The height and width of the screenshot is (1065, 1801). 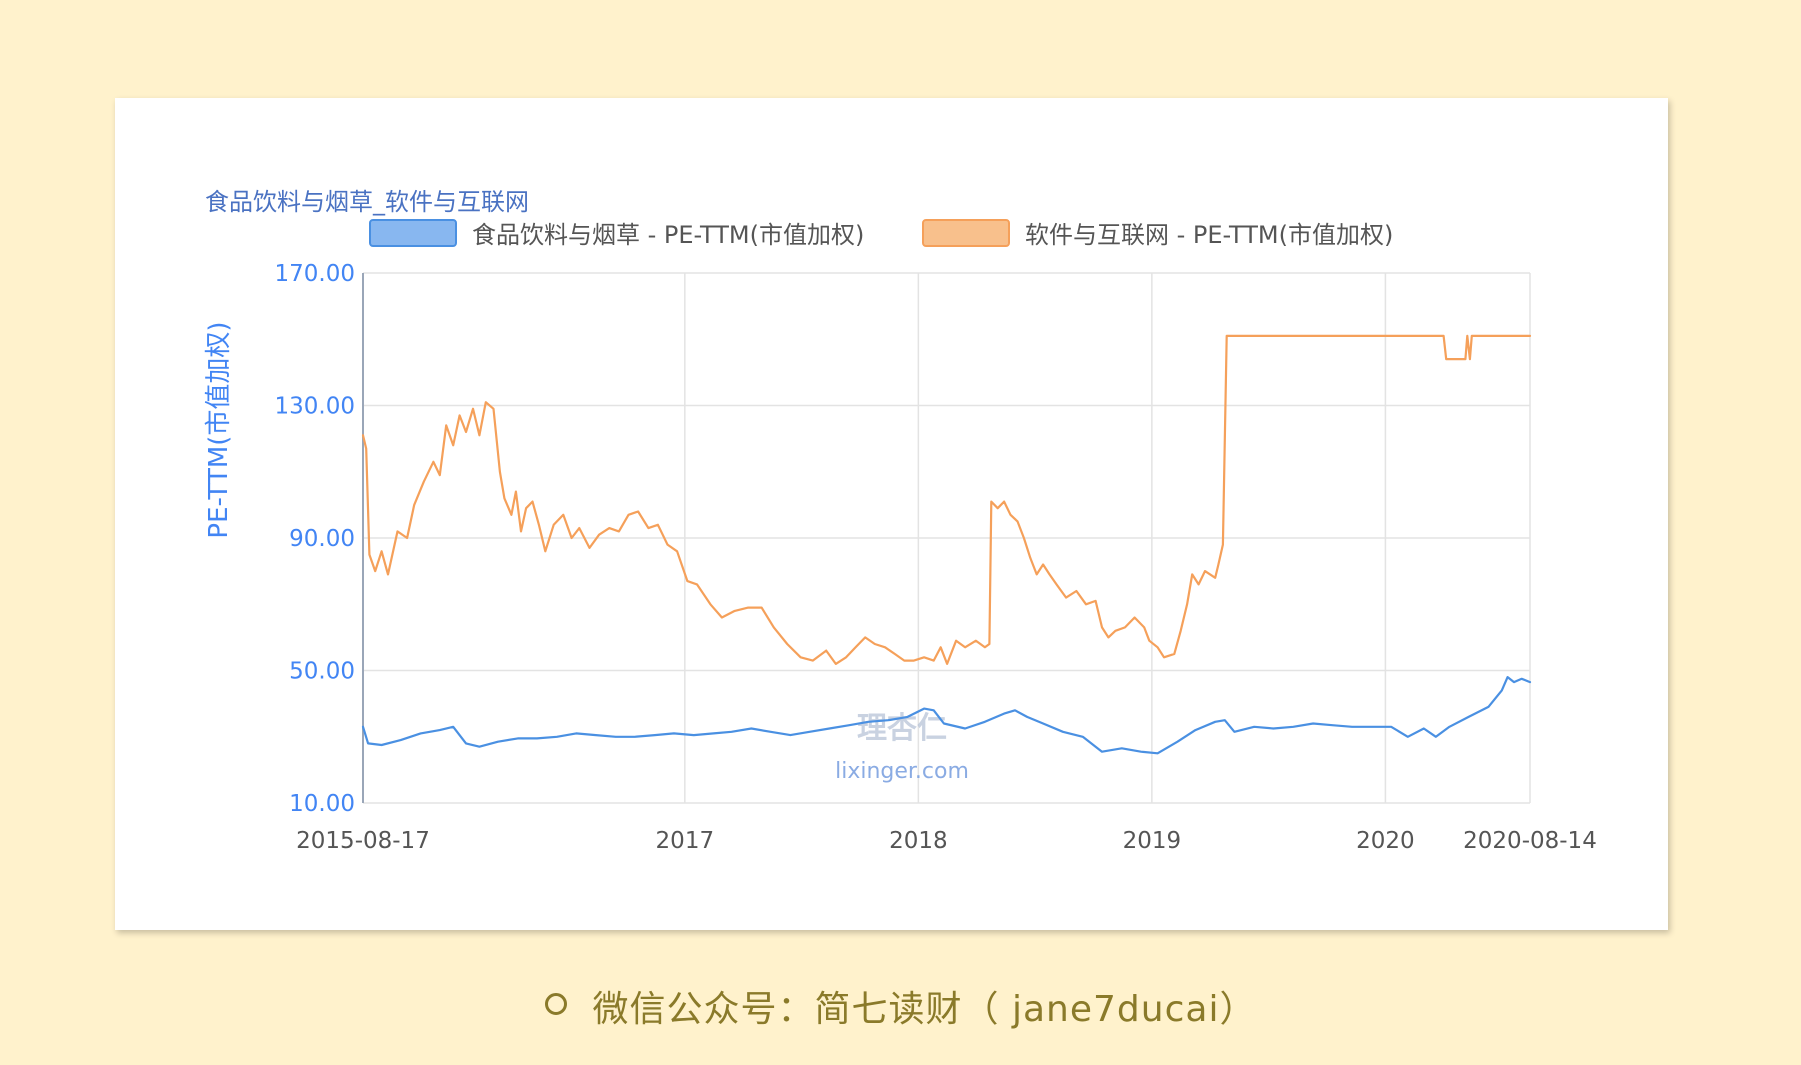 What do you see at coordinates (413, 233) in the screenshot?
I see `legend-swatch-food` at bounding box center [413, 233].